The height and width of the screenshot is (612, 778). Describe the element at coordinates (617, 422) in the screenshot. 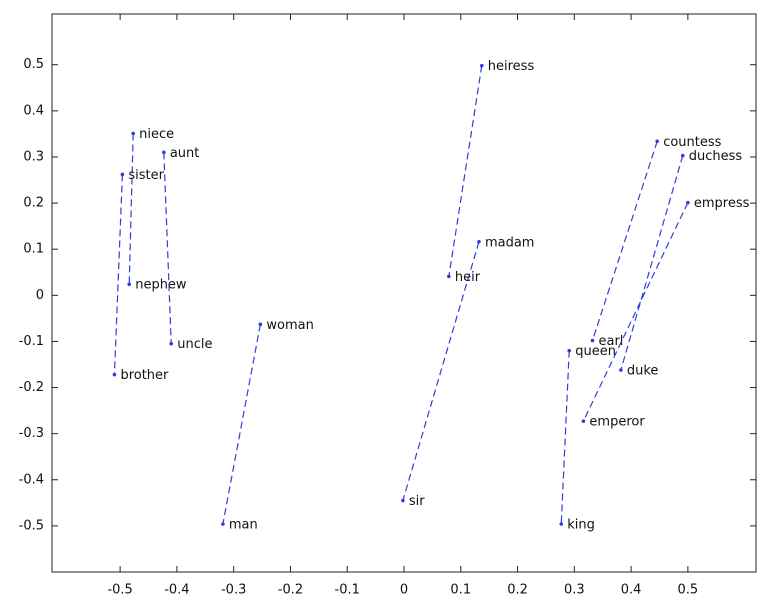

I see `point-label: emperor` at that location.